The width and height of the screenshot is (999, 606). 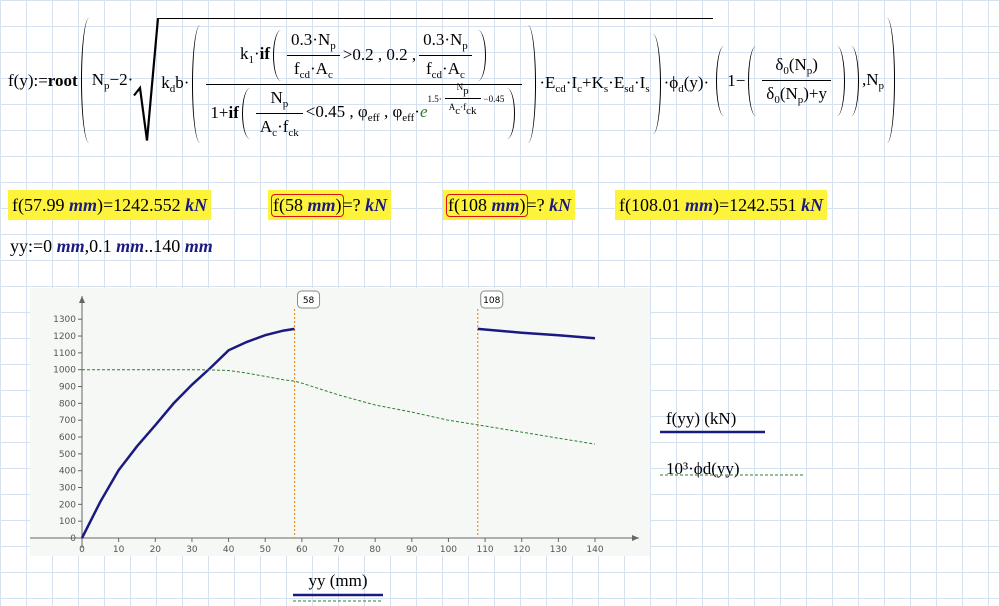 I want to click on result: =1242.552 kN, so click(x=155, y=205).